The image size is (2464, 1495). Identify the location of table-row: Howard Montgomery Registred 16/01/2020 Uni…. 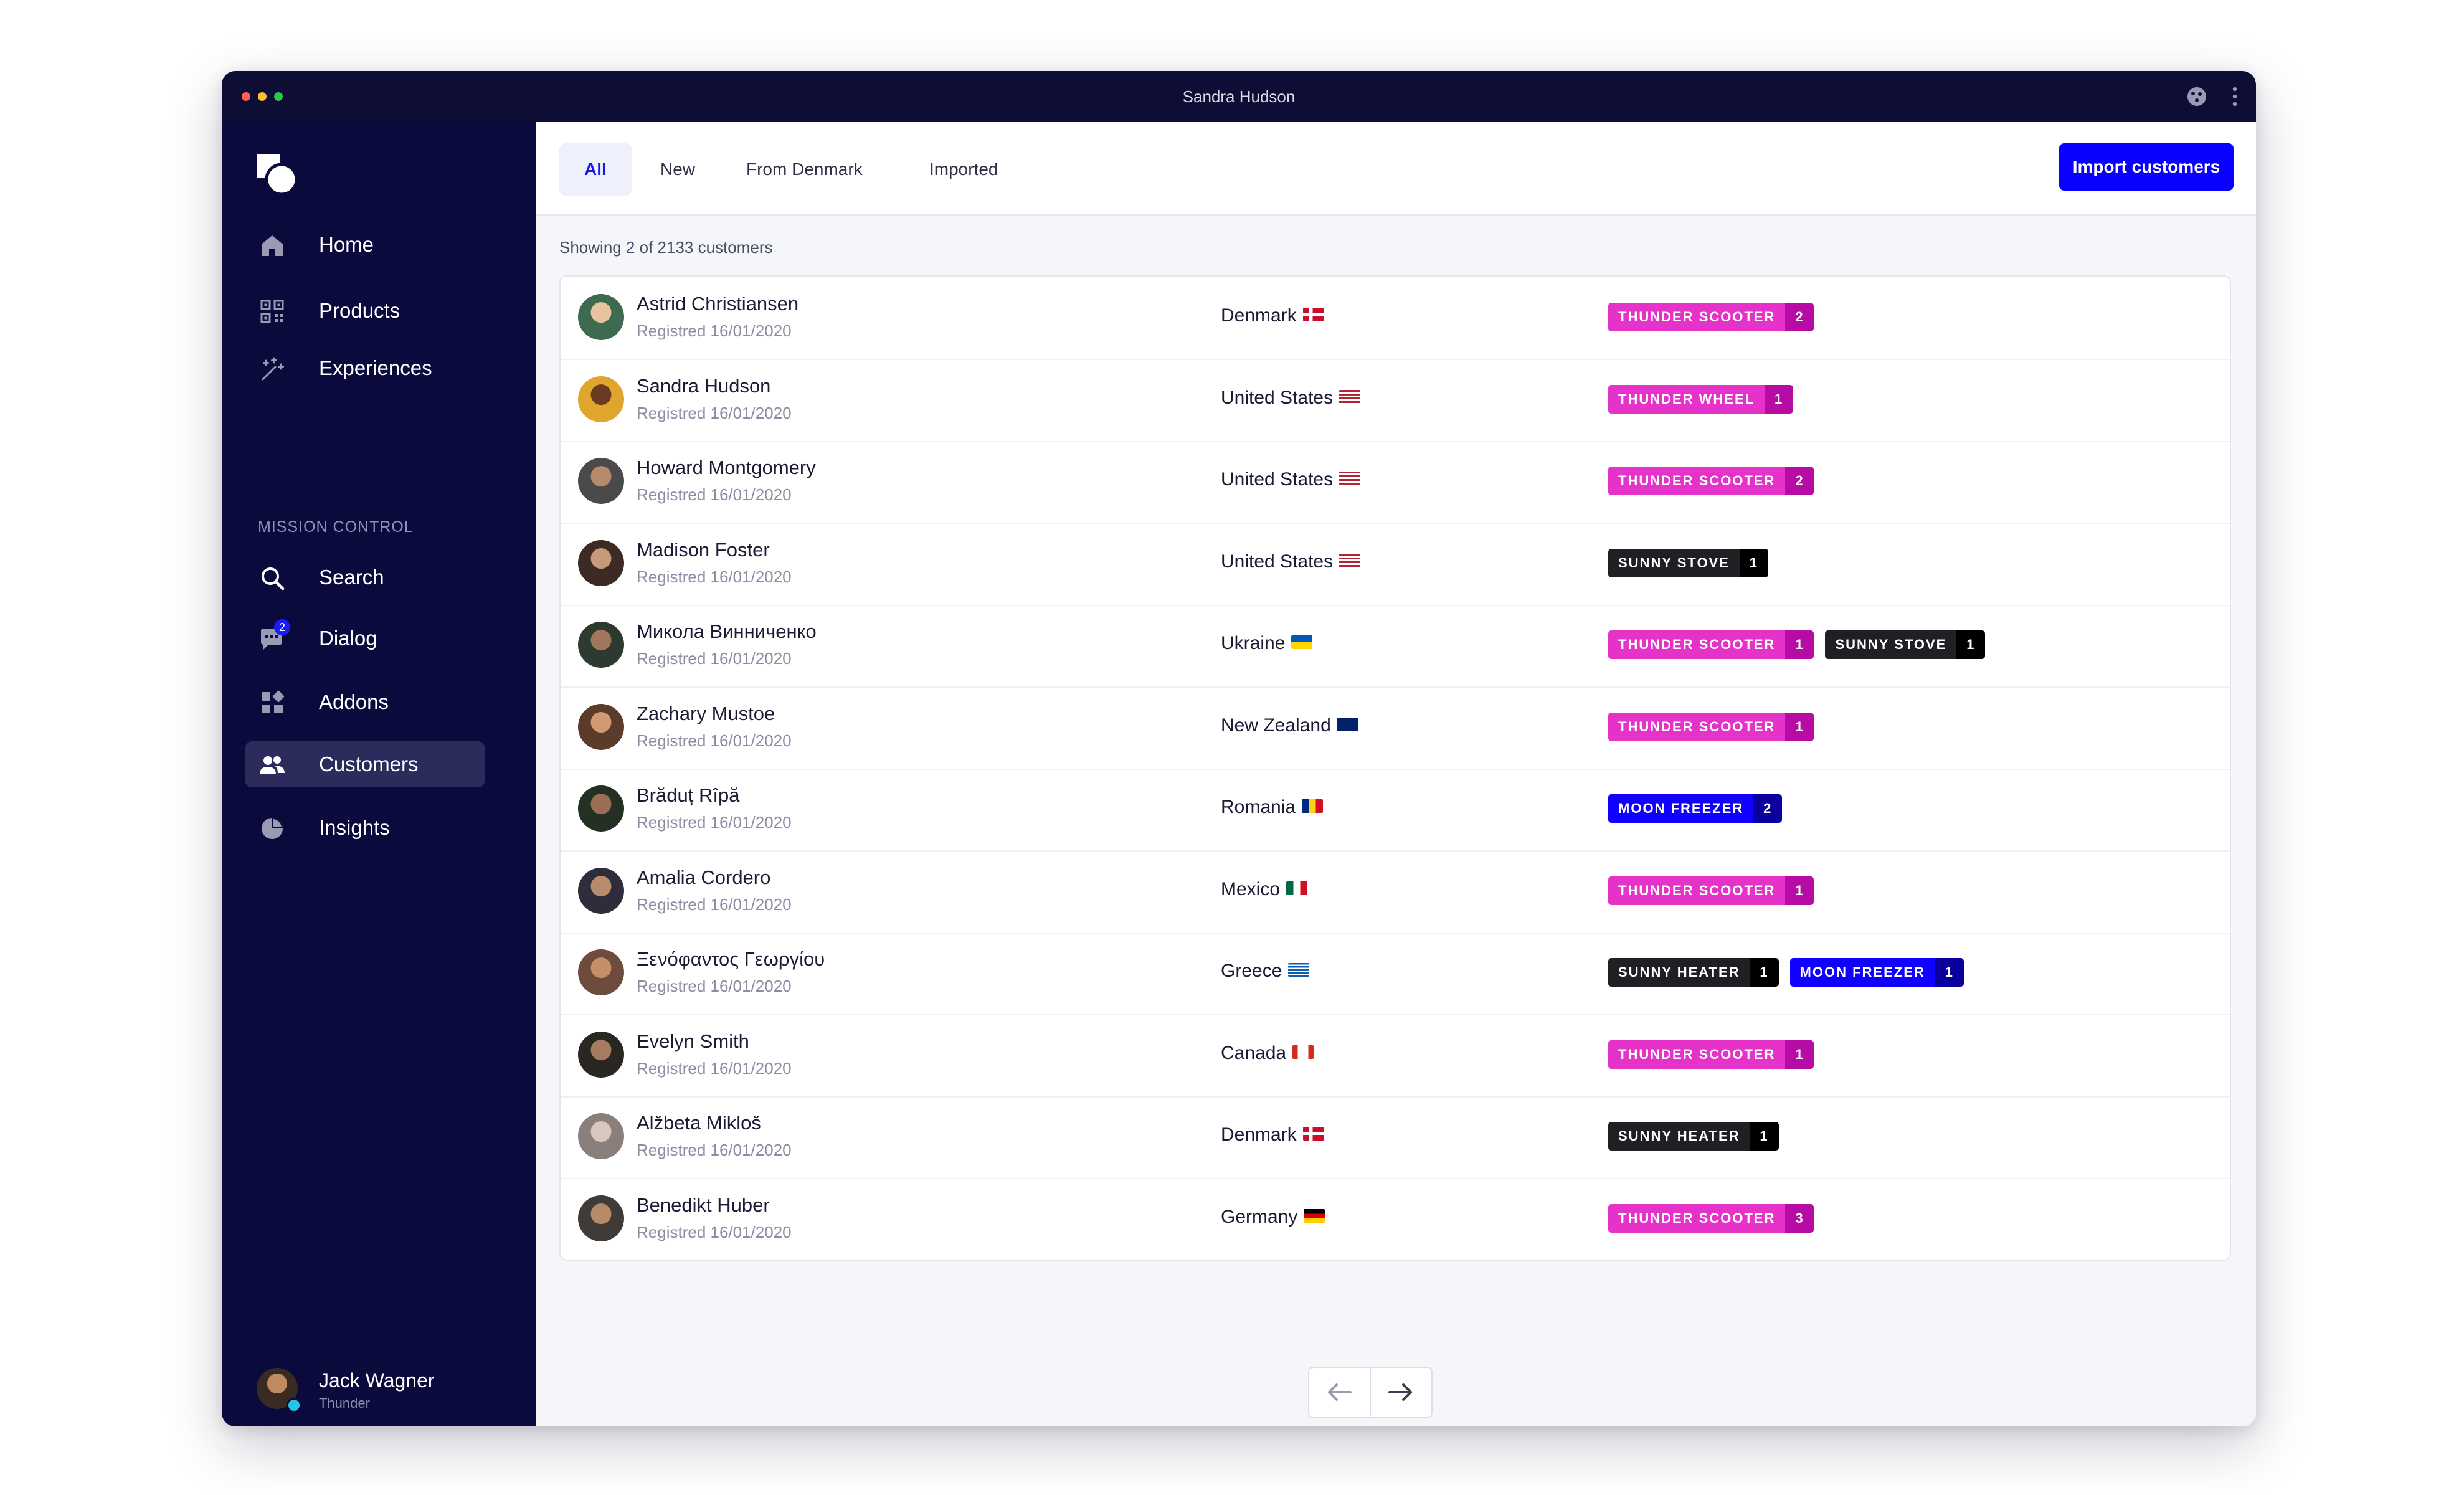
(1395, 482).